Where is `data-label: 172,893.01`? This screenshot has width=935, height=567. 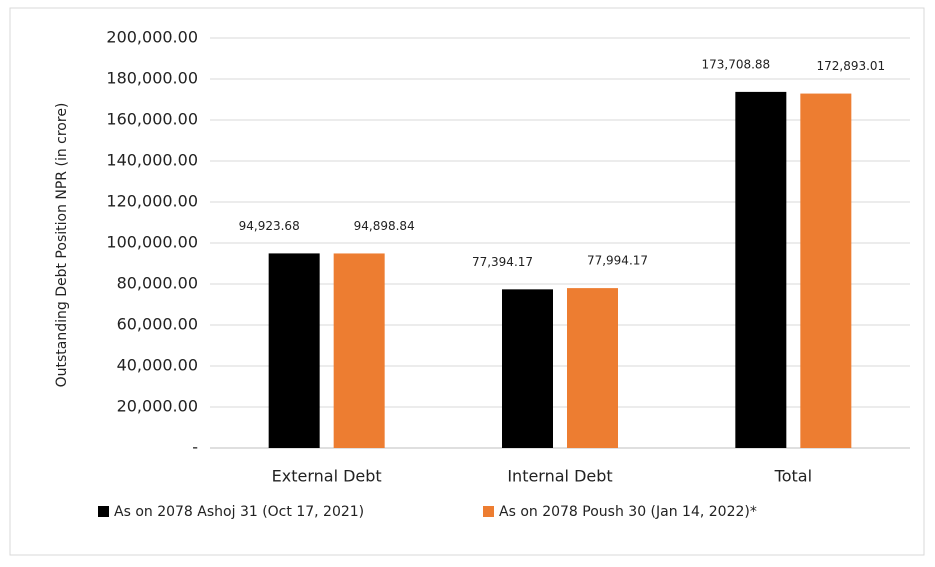 data-label: 172,893.01 is located at coordinates (850, 66).